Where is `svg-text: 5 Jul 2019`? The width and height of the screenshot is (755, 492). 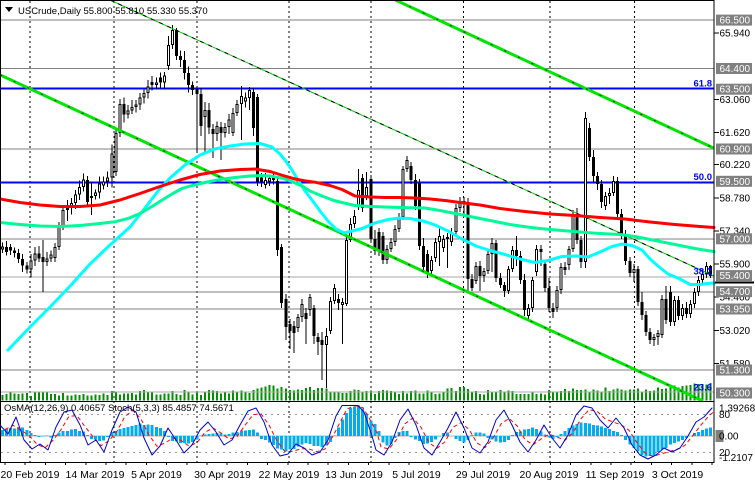 svg-text: 5 Jul 2019 is located at coordinates (416, 475).